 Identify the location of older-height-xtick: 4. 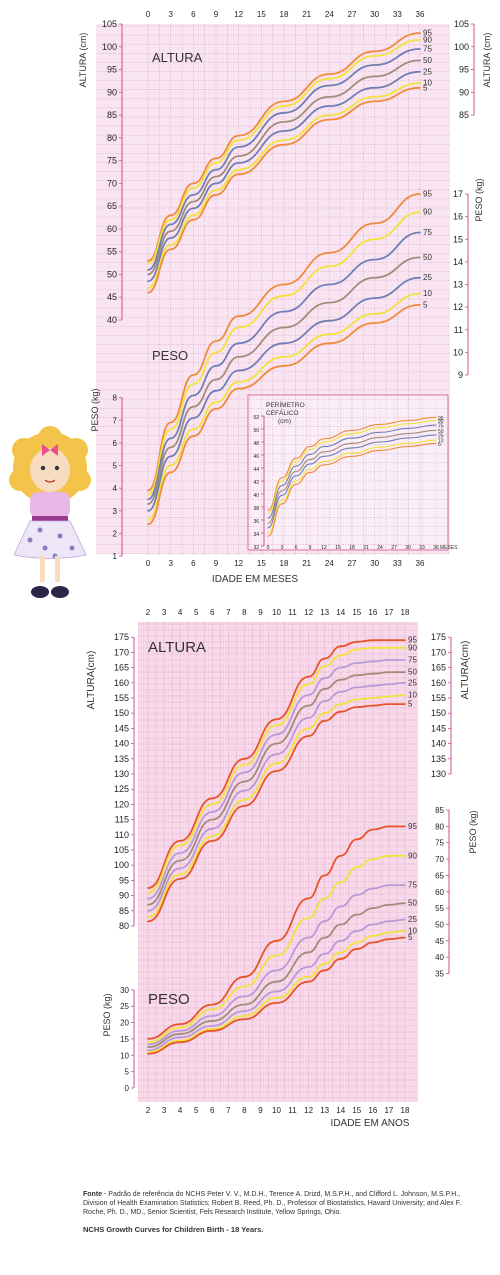
(180, 612).